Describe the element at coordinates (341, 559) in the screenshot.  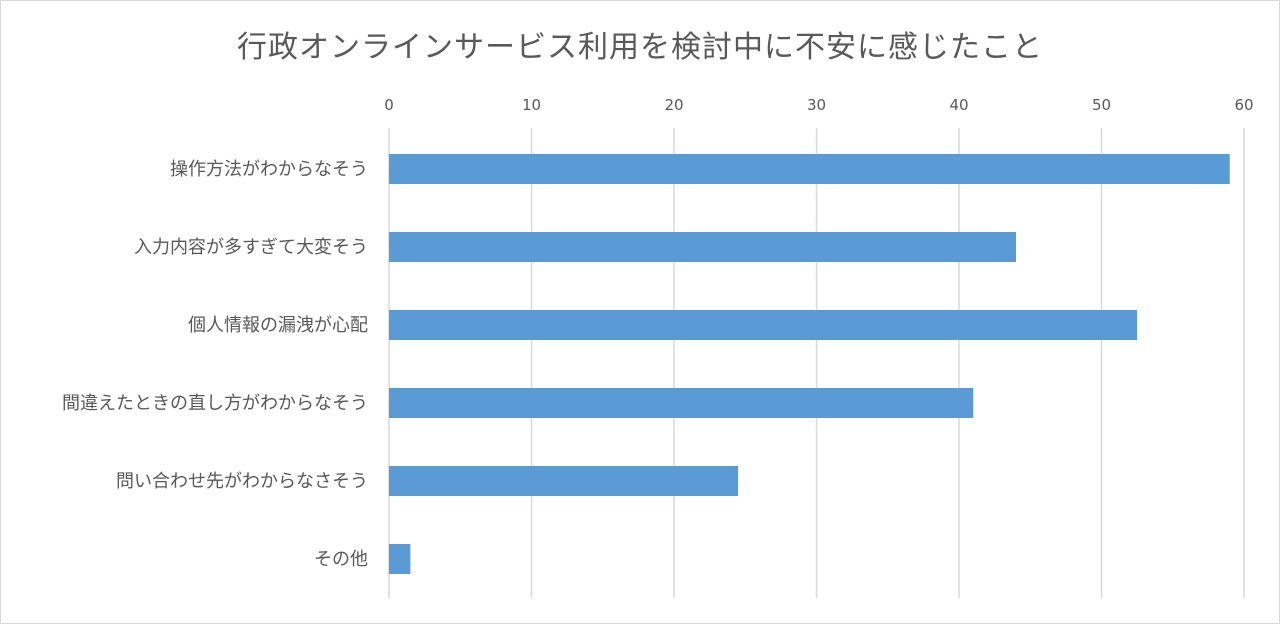
I see `category-label: その他` at that location.